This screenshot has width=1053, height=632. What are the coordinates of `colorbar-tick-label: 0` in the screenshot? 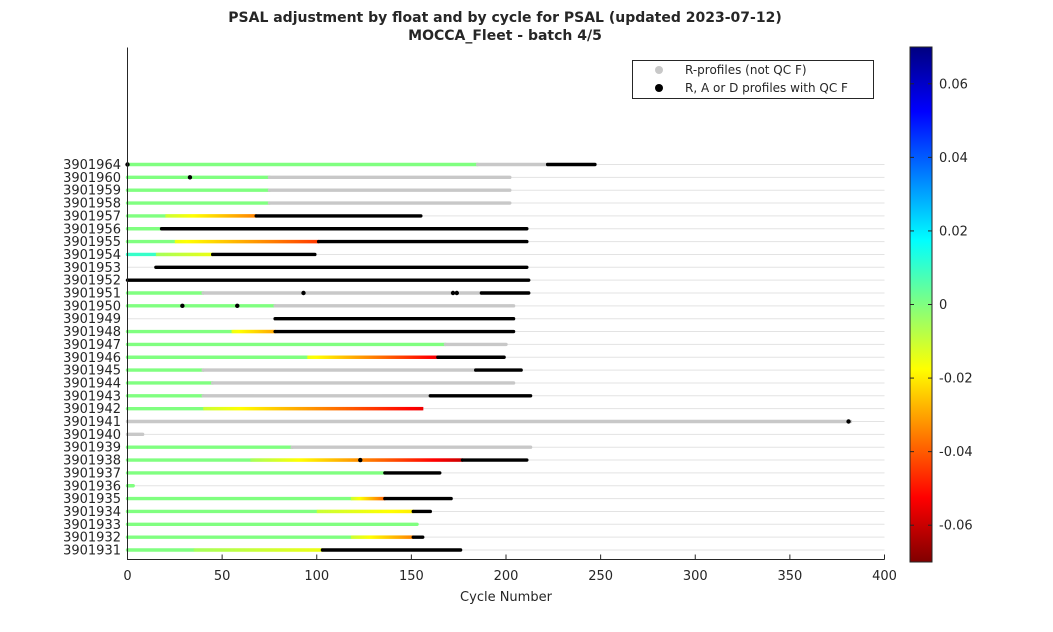 It's located at (943, 305).